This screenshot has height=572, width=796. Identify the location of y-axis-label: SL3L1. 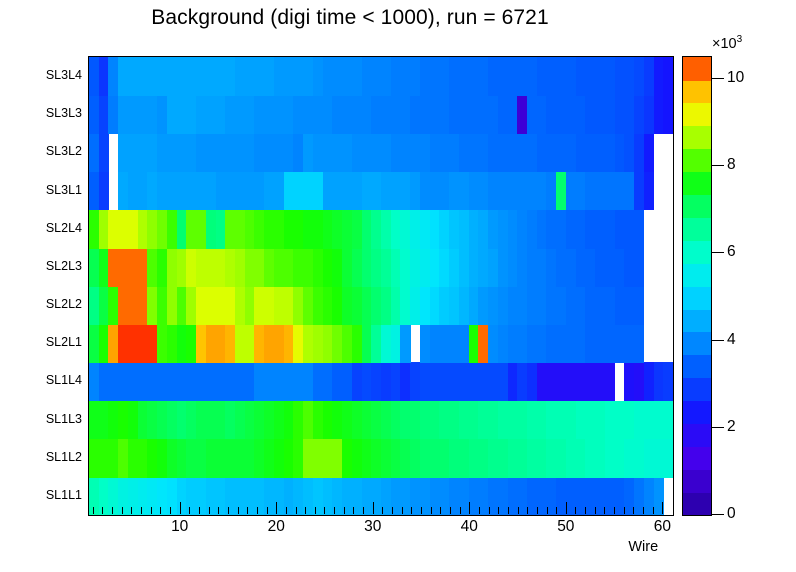
(63, 189).